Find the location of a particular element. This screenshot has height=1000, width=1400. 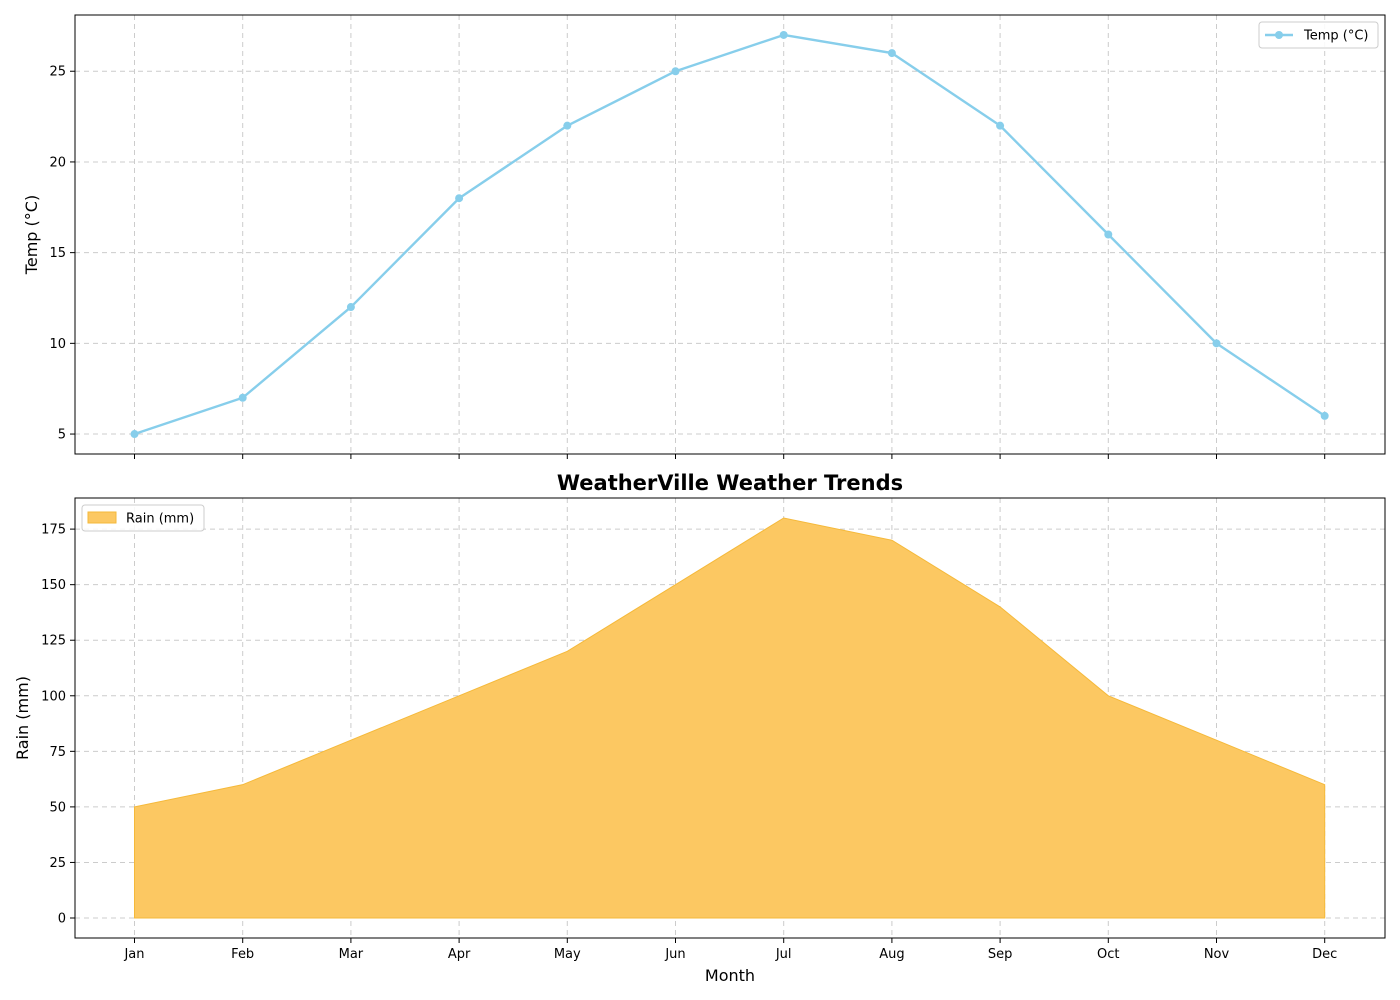

x-tick-label: Apr is located at coordinates (459, 954).